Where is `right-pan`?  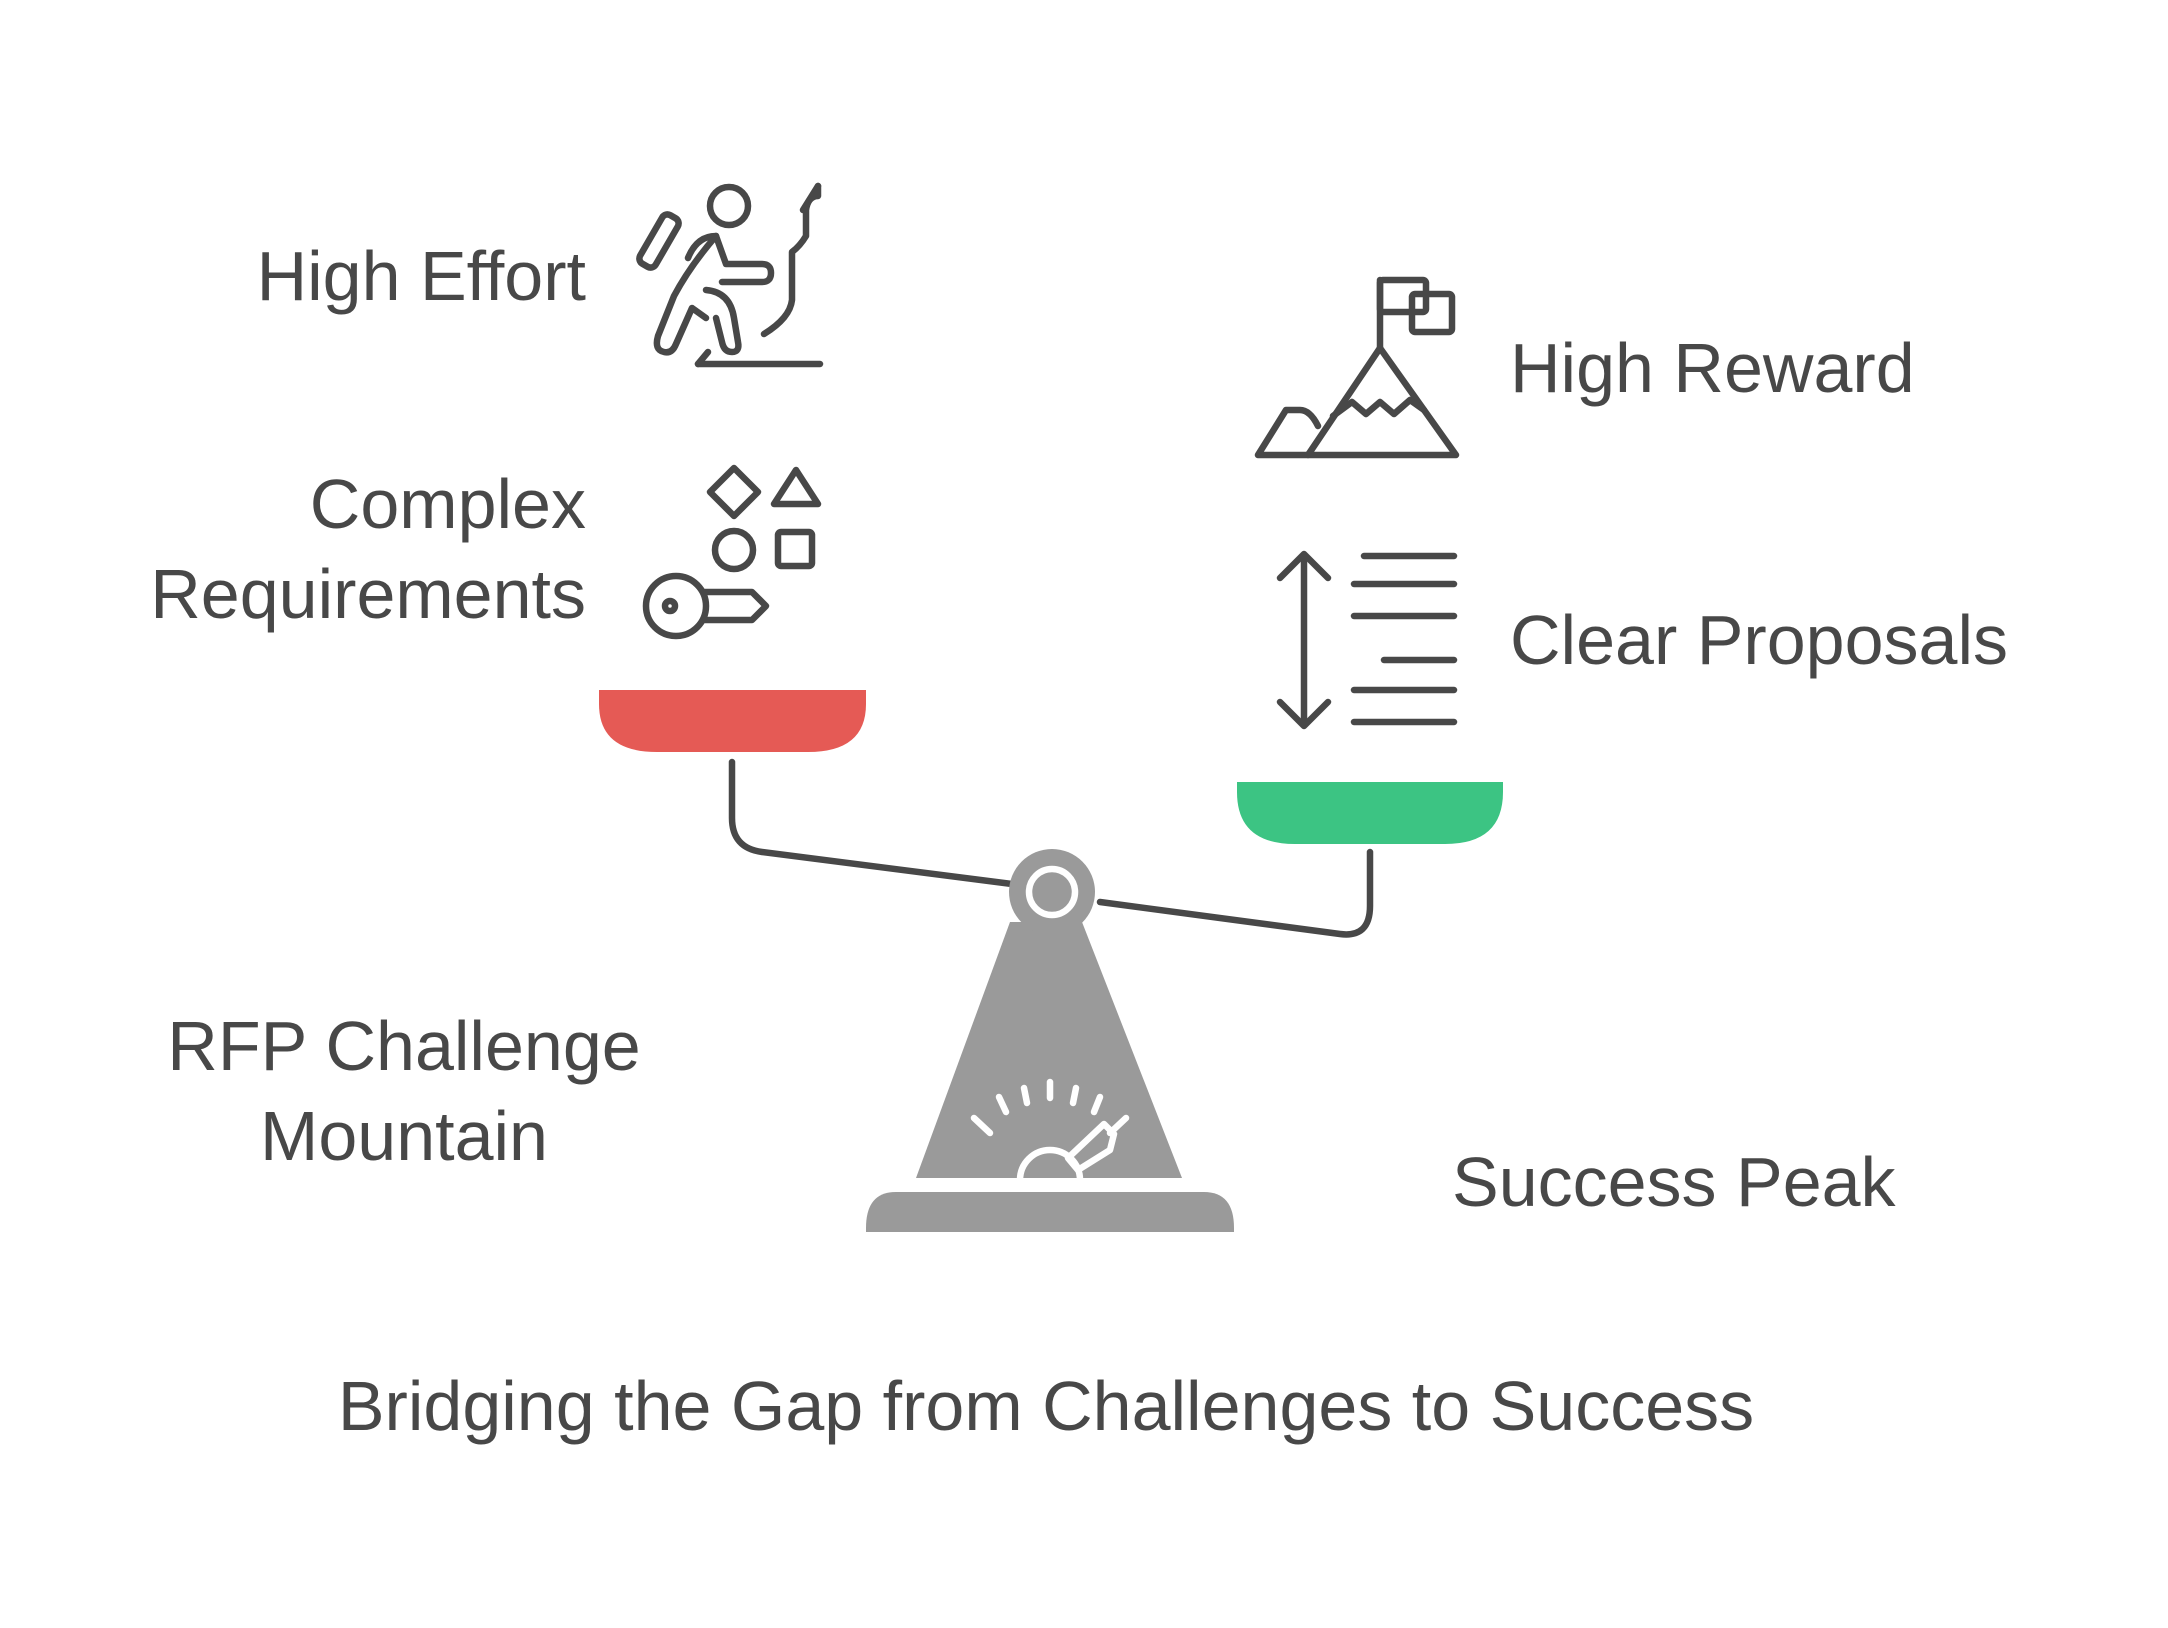
right-pan is located at coordinates (1370, 813).